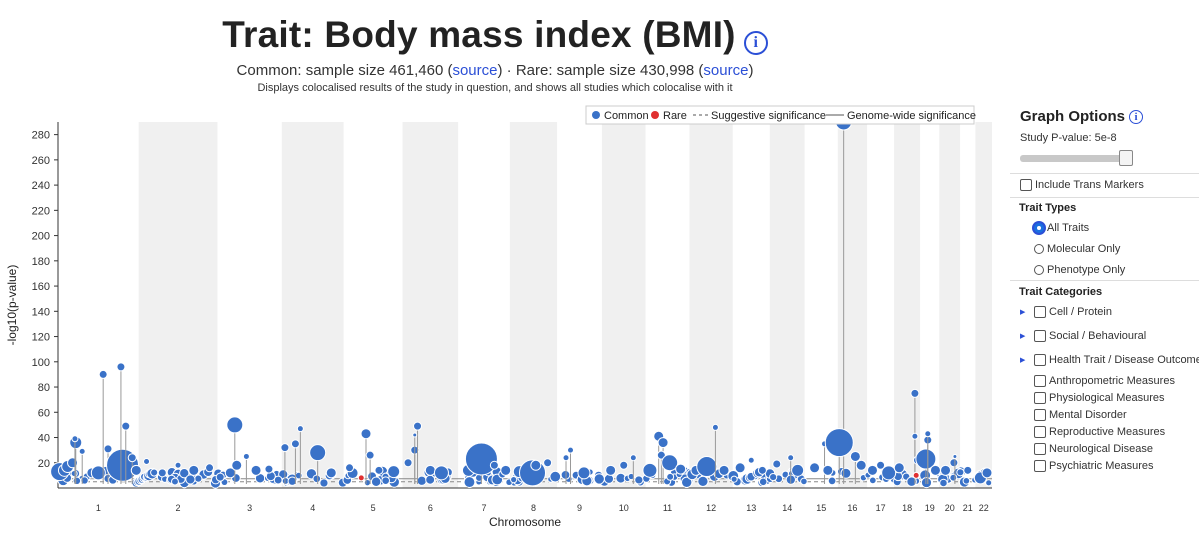 This screenshot has height=538, width=1199. What do you see at coordinates (667, 508) in the screenshot?
I see `x-tick-label: 11` at bounding box center [667, 508].